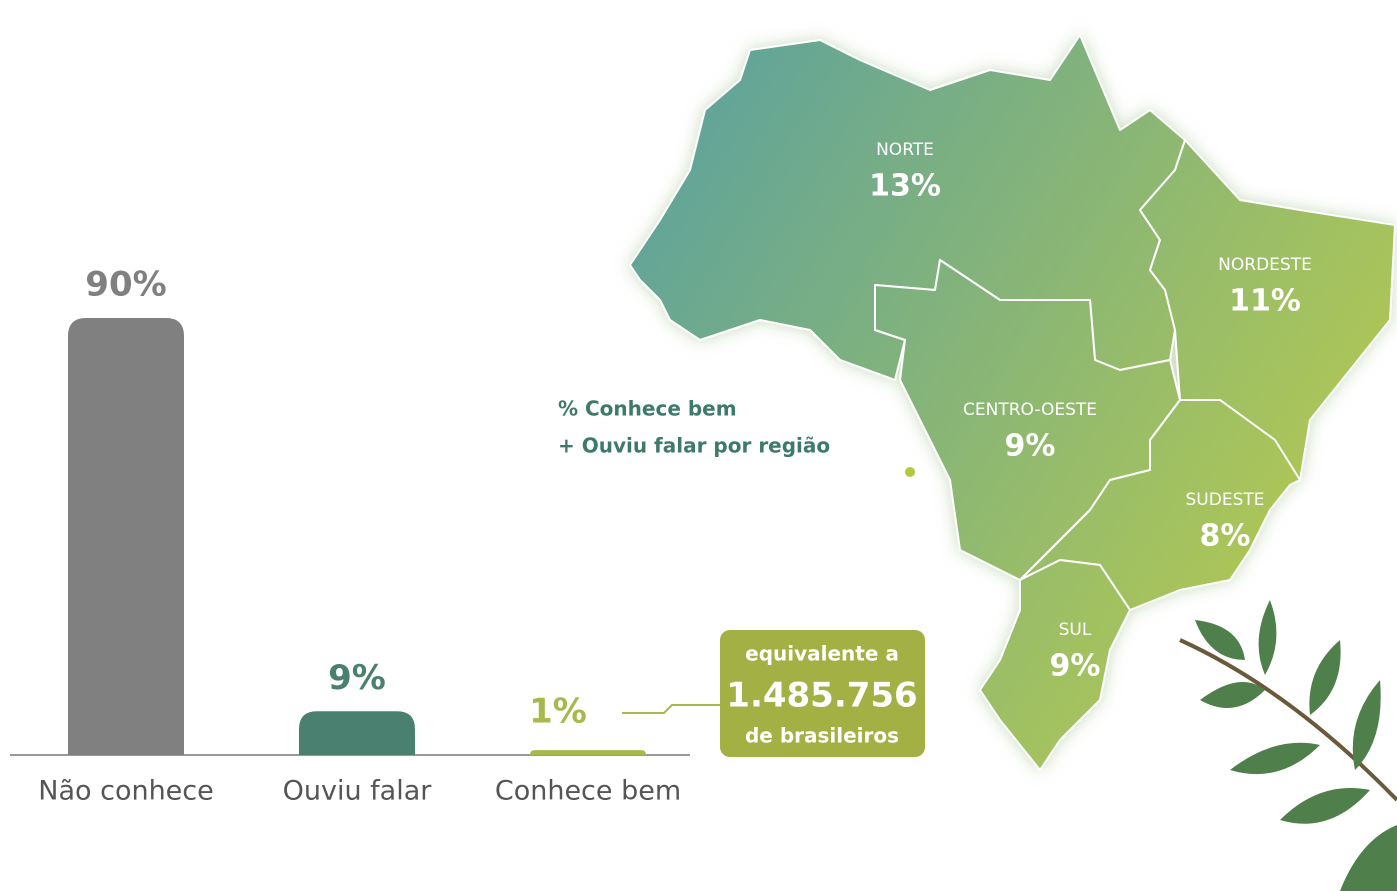 The height and width of the screenshot is (891, 1397). Describe the element at coordinates (125, 285) in the screenshot. I see `bar-value-label: 90%` at that location.